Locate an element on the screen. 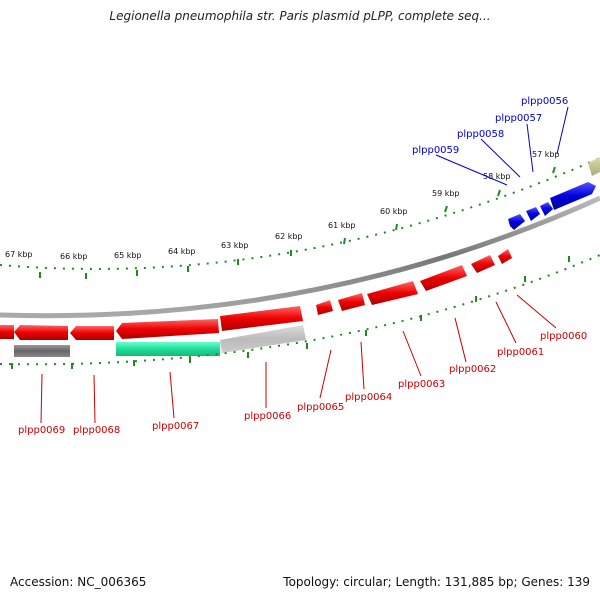  gene-label: plpp0061 is located at coordinates (520, 352).